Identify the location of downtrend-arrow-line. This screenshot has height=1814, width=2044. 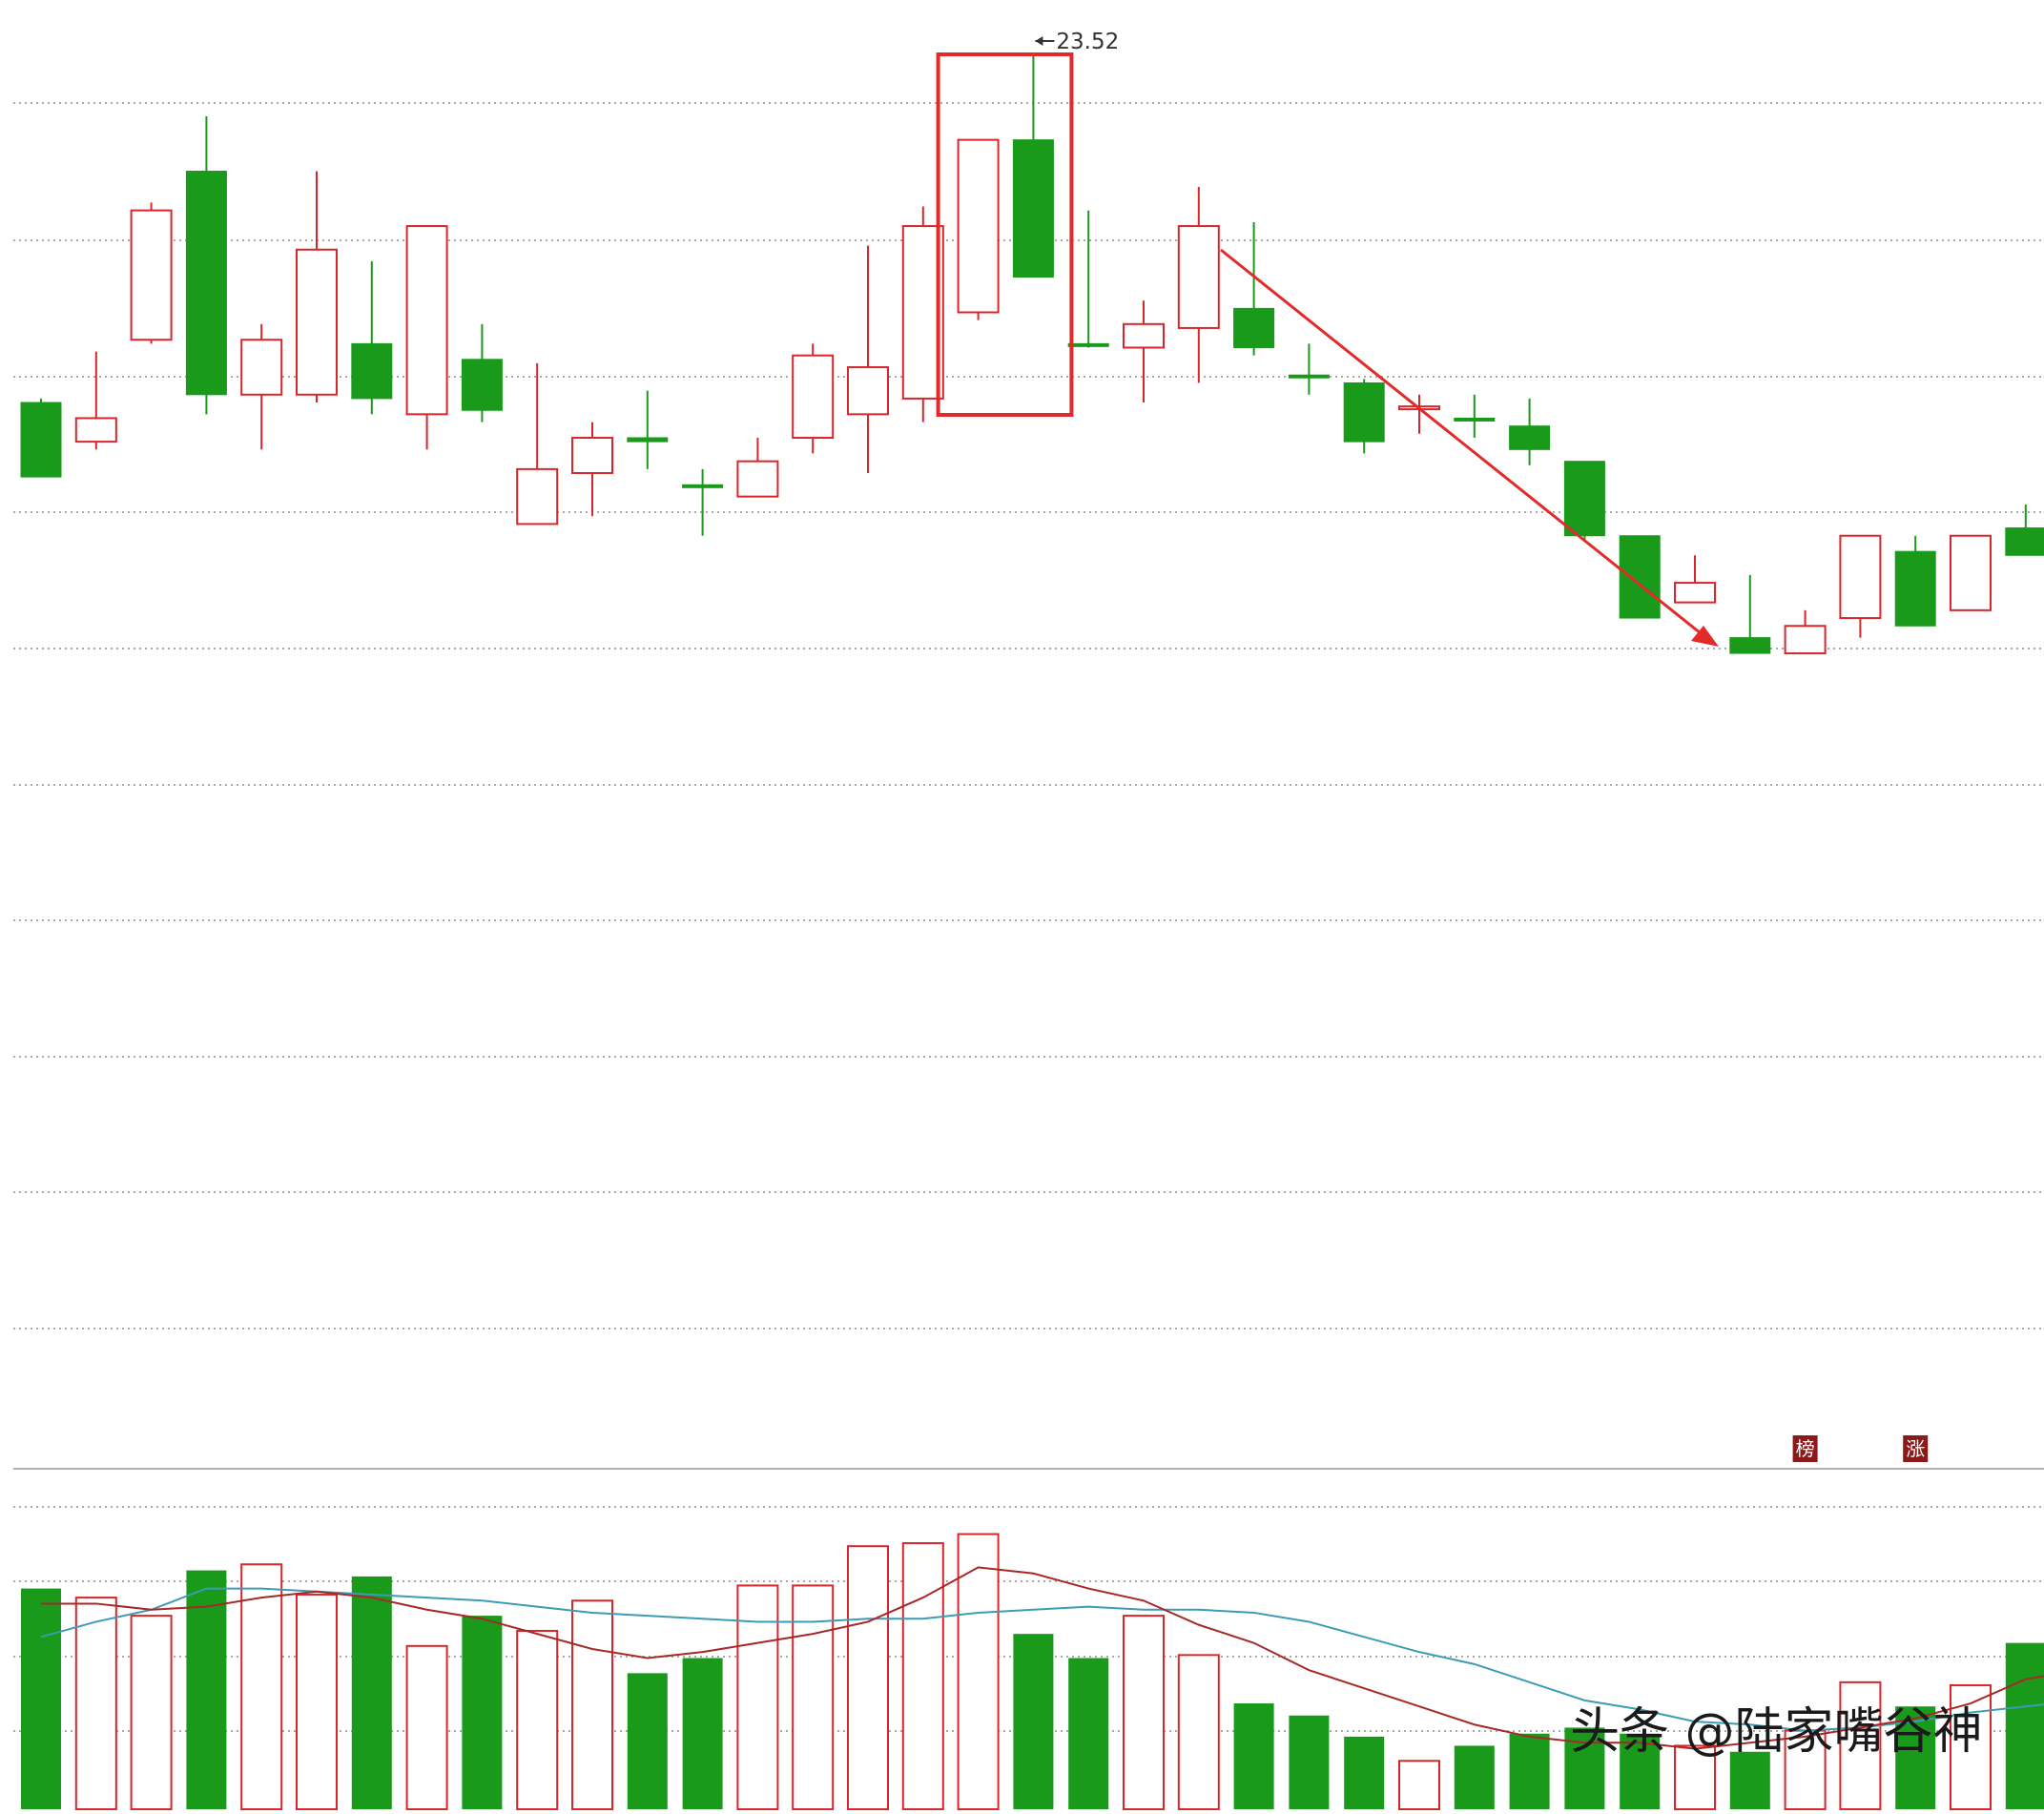
(1463, 443).